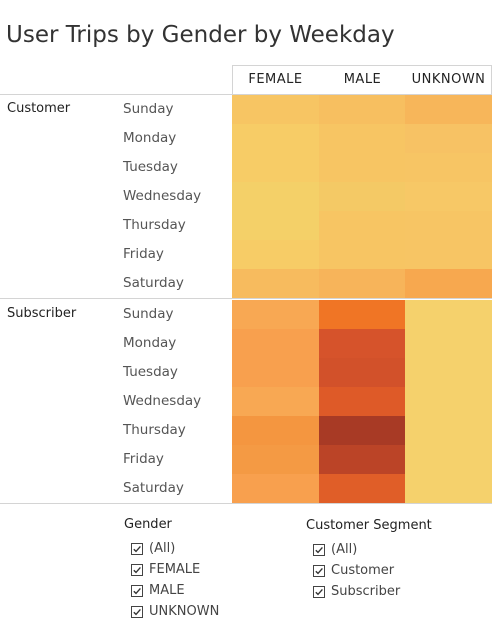  What do you see at coordinates (39, 108) in the screenshot?
I see `segment-label-customer: Customer` at bounding box center [39, 108].